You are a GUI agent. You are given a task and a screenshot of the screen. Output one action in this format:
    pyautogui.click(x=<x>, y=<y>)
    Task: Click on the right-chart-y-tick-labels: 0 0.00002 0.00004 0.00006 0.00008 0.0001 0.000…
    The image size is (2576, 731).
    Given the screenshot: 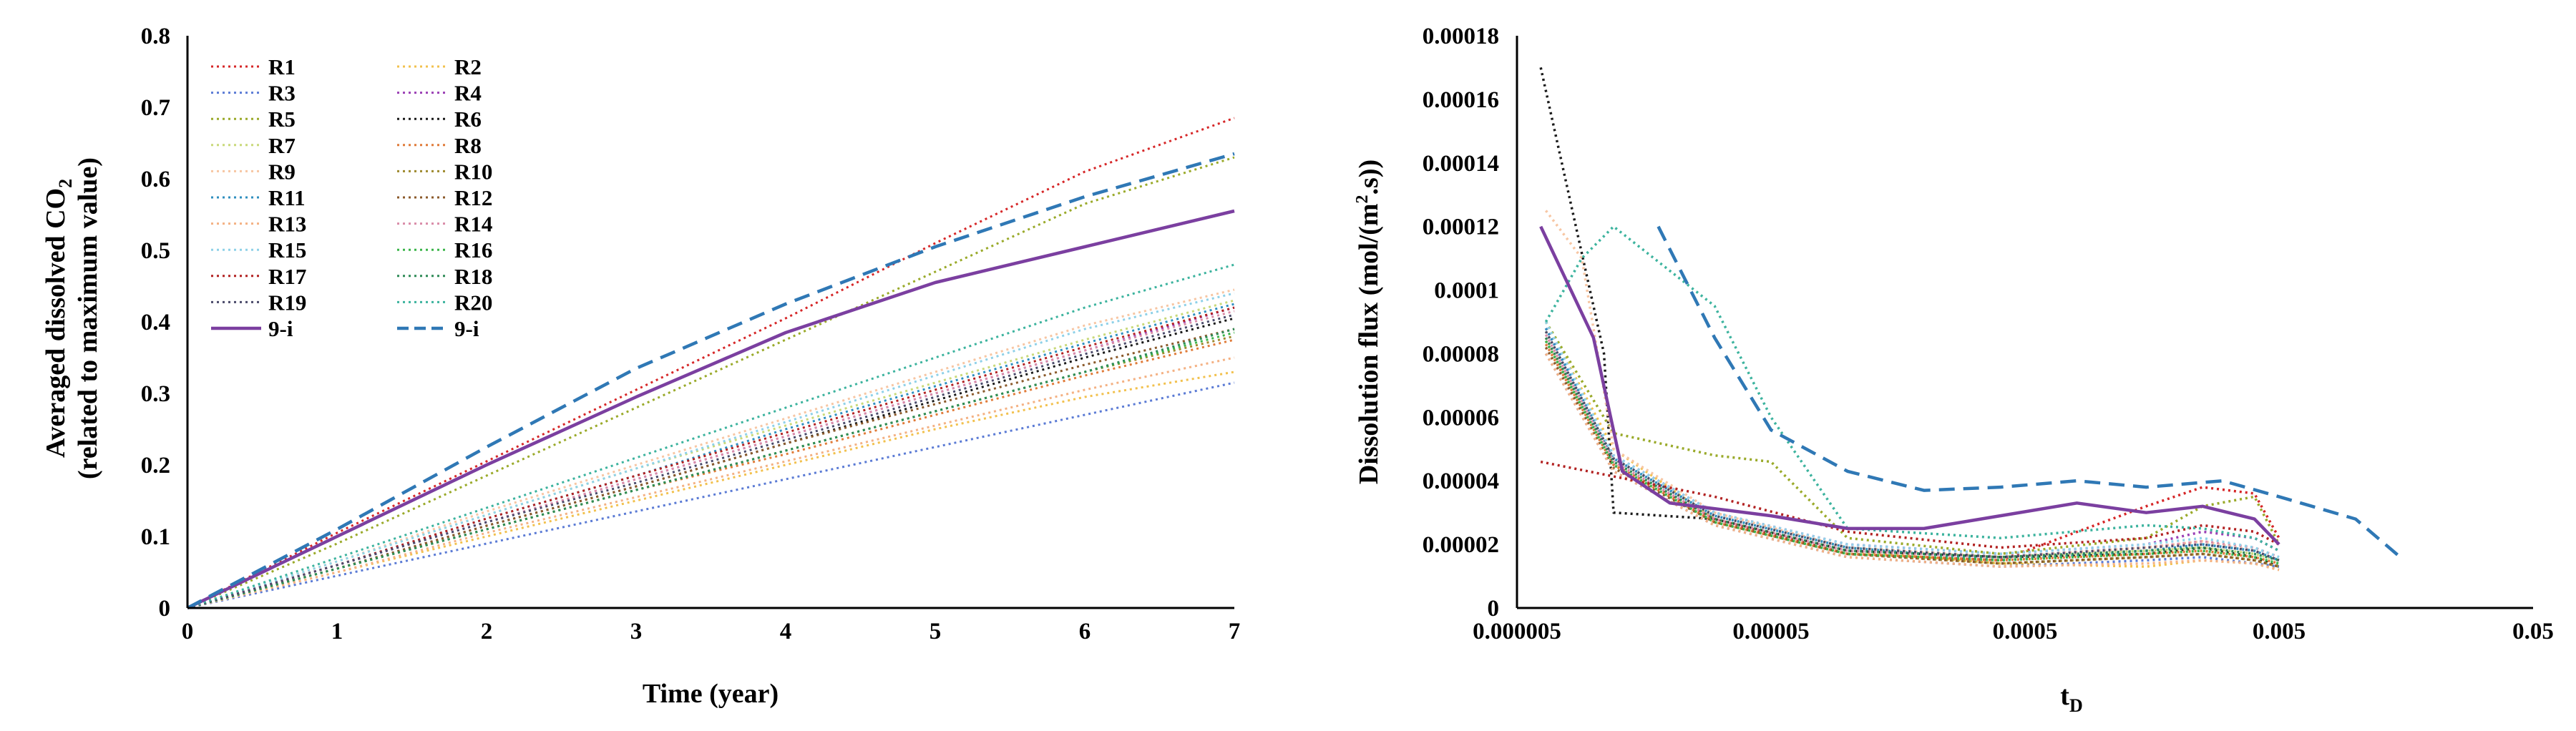 What is the action you would take?
    pyautogui.click(x=1461, y=323)
    